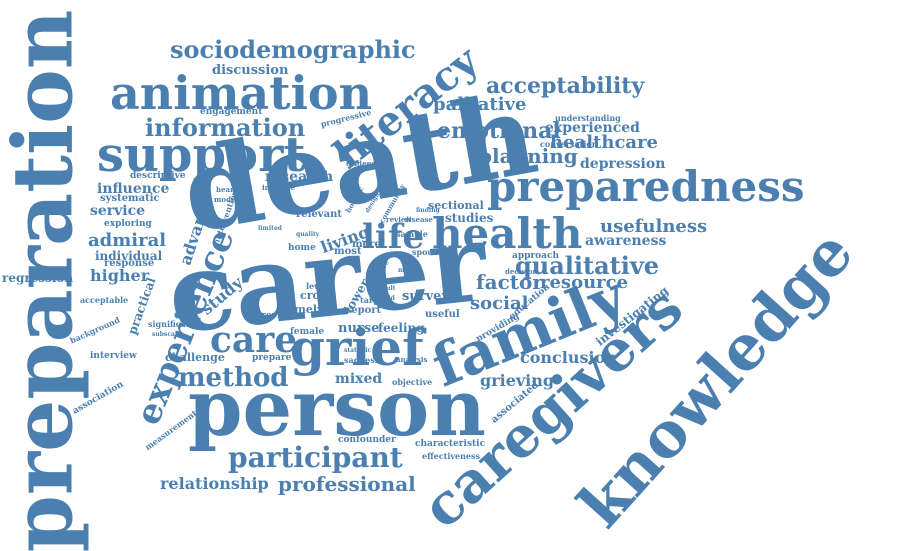  I want to click on word-research: research, so click(299, 177).